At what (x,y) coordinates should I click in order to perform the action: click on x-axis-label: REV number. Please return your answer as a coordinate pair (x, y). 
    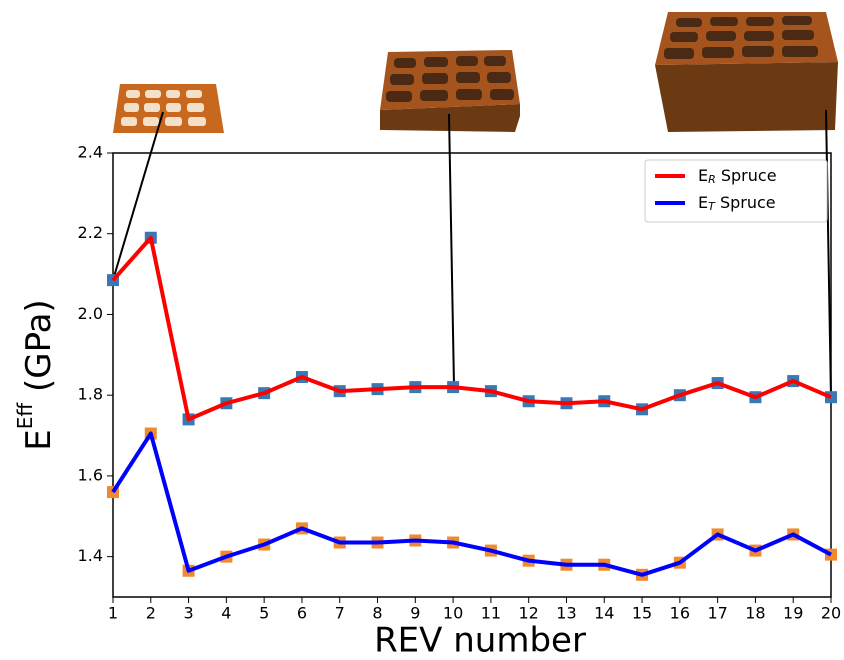
    Looking at the image, I should click on (480, 640).